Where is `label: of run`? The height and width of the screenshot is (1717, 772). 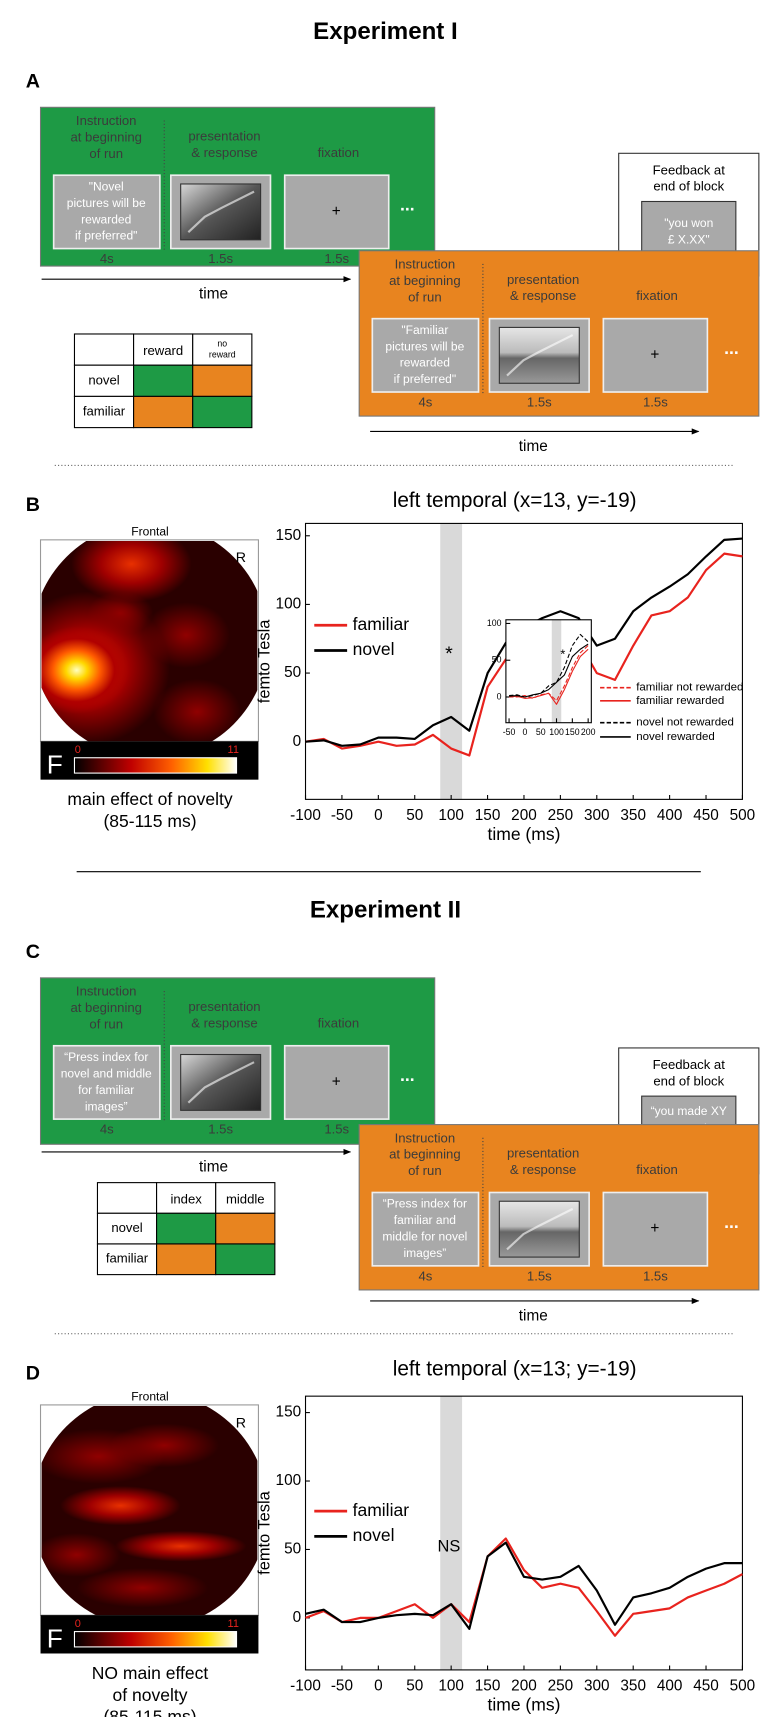 label: of run is located at coordinates (425, 296).